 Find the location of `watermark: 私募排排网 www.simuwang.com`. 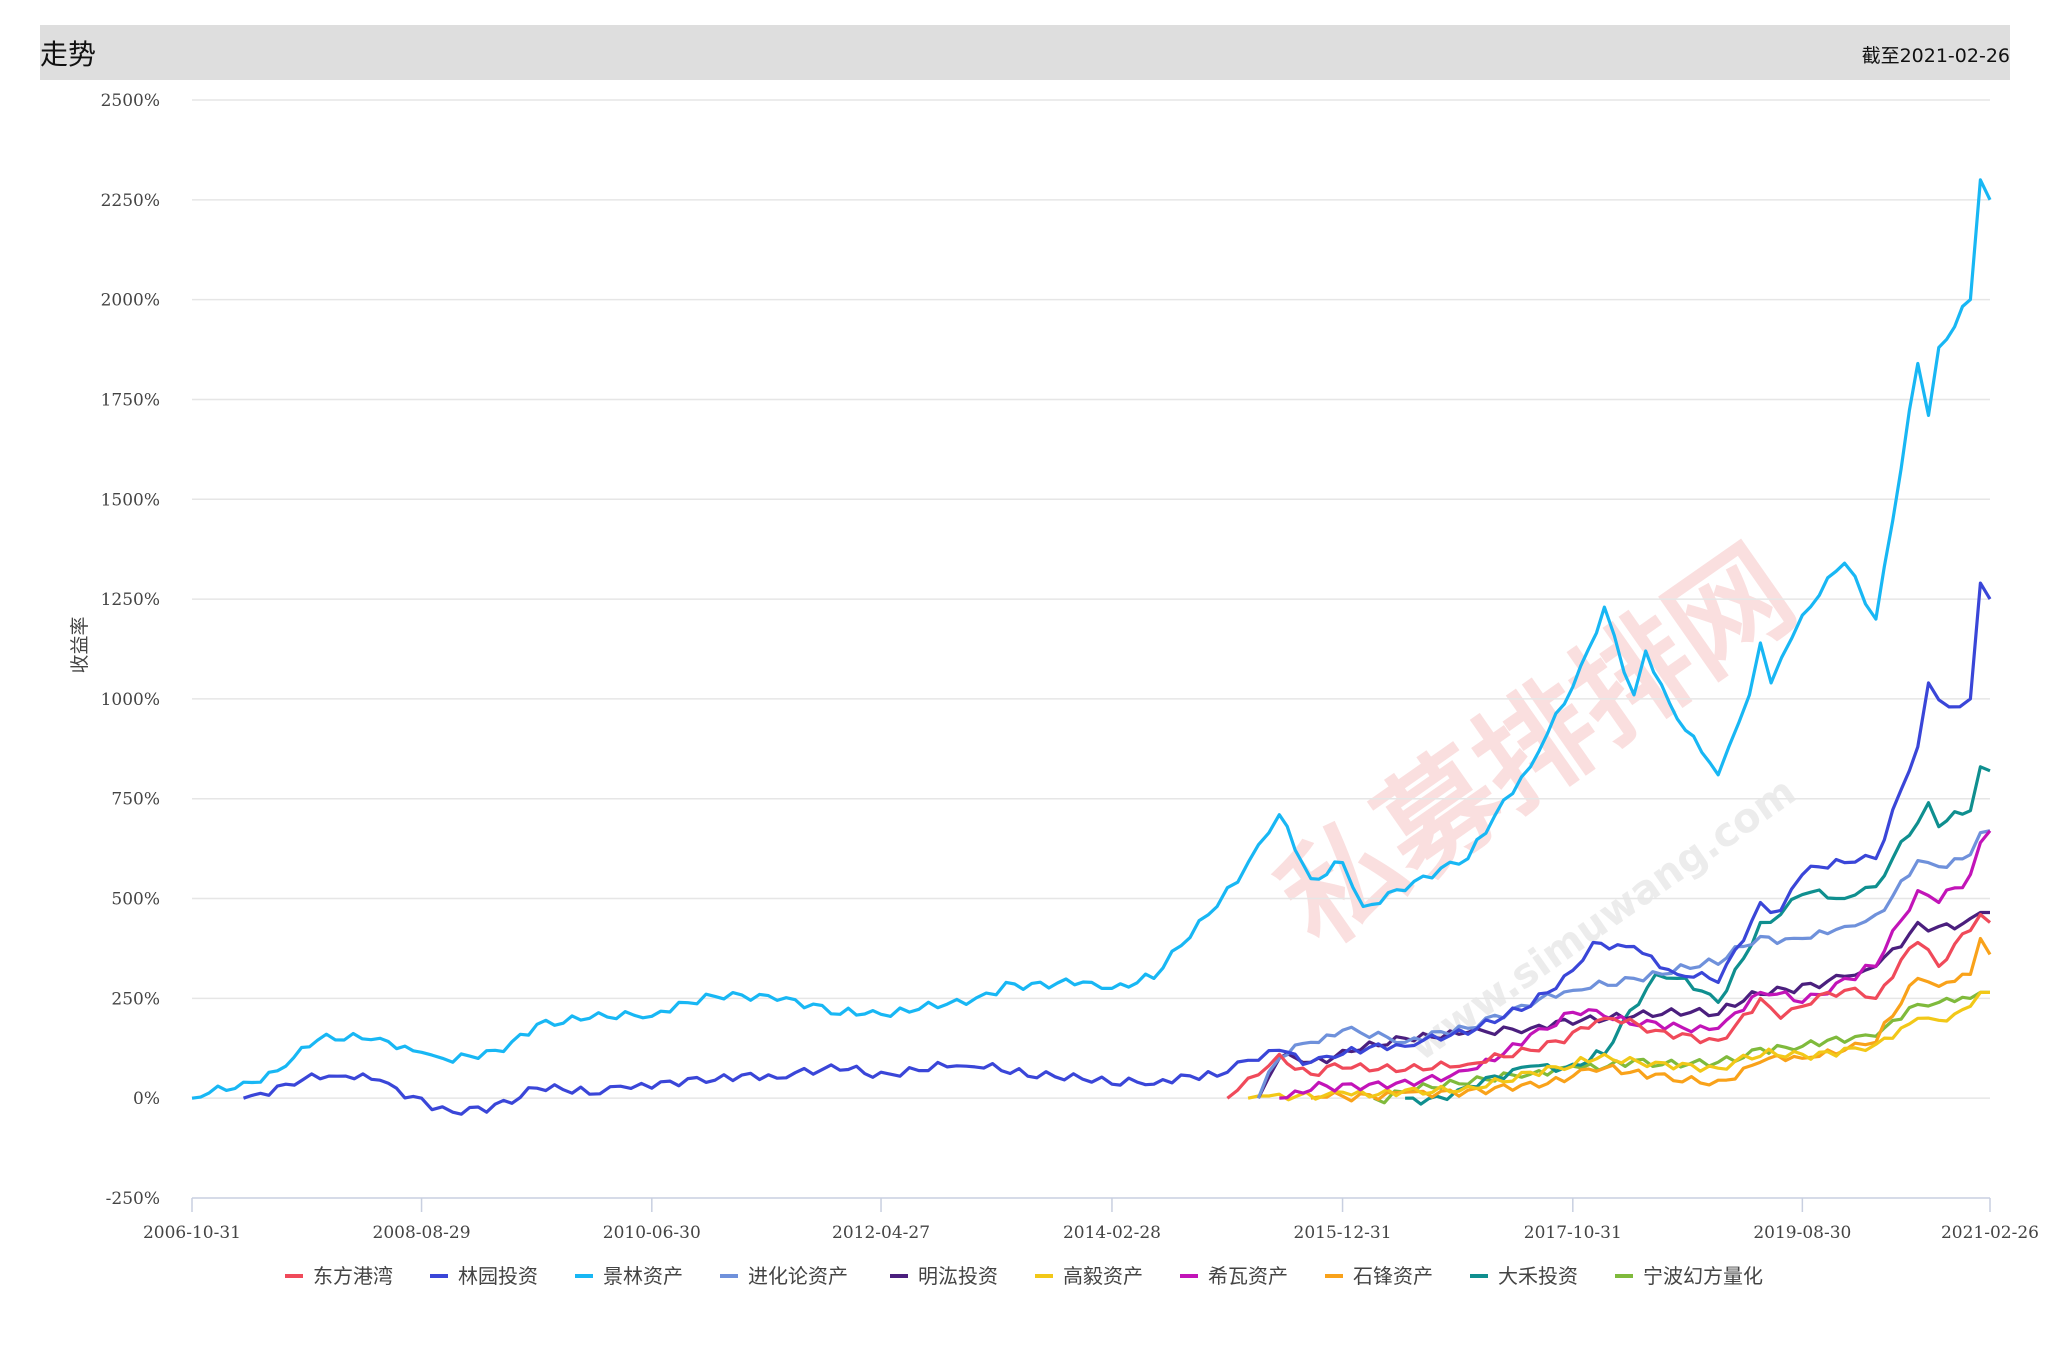

watermark: 私募排排网 www.simuwang.com is located at coordinates (1536, 796).